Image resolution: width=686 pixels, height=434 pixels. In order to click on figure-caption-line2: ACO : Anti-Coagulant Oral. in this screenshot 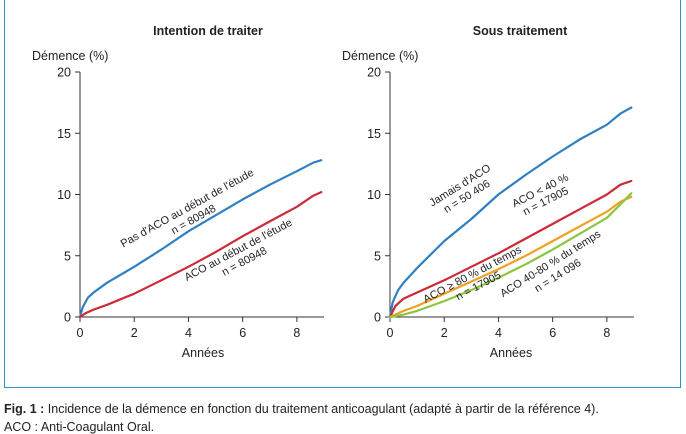, I will do `click(79, 427)`.